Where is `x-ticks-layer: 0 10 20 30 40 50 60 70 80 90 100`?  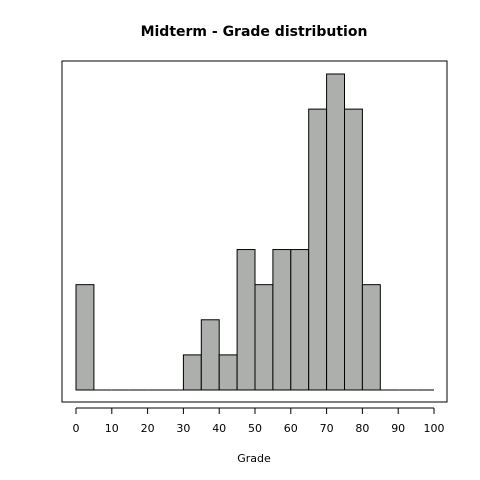 x-ticks-layer: 0 10 20 30 40 50 60 70 80 90 100 is located at coordinates (259, 421).